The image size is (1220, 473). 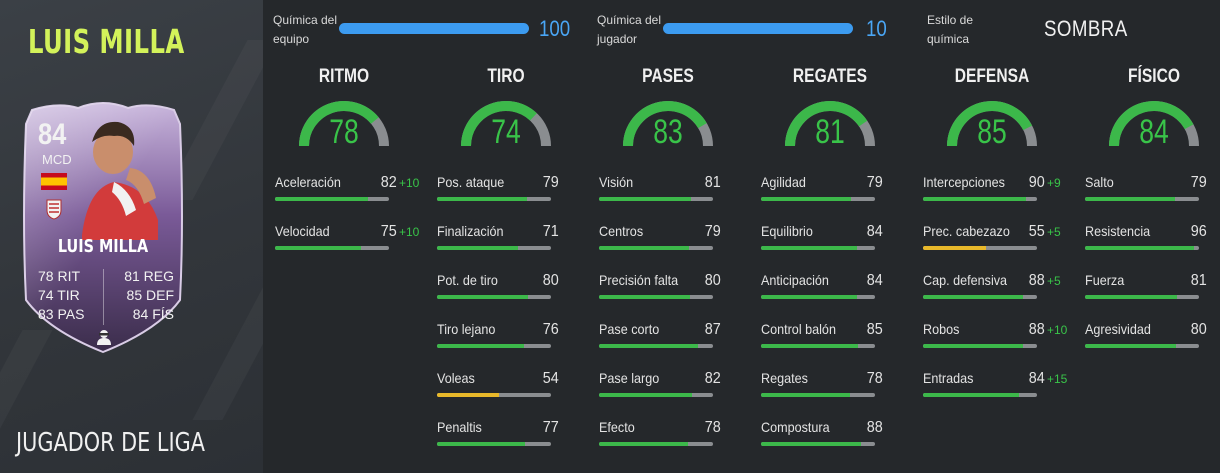 I want to click on attribute-row: Agresividad 80, so click(x=1152, y=334).